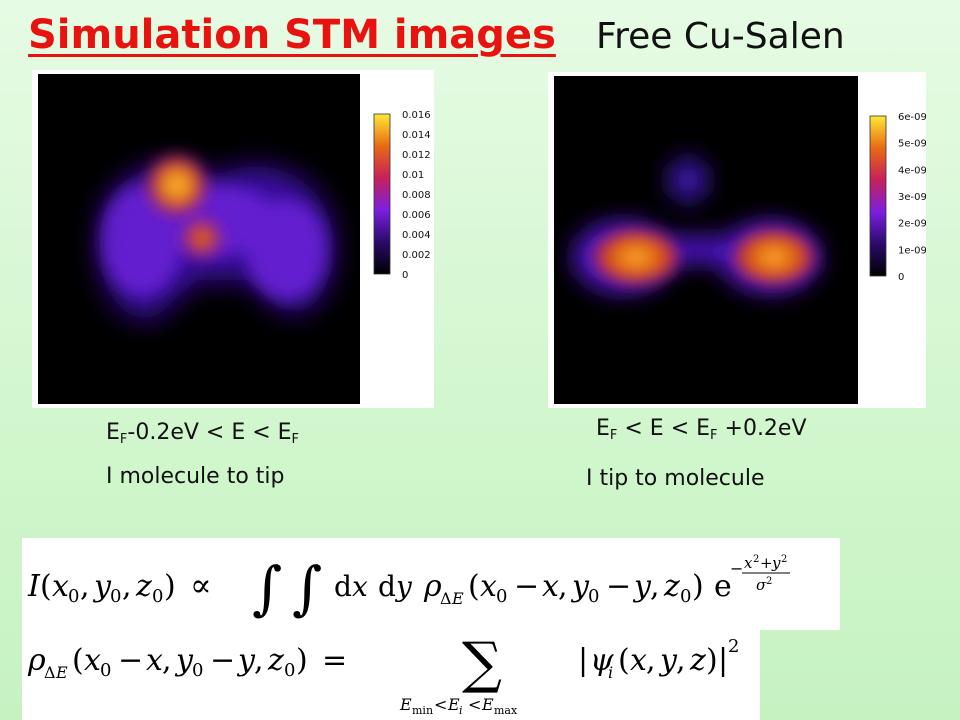  Describe the element at coordinates (675, 478) in the screenshot. I see `right-current-caption: I tip to molecule` at that location.